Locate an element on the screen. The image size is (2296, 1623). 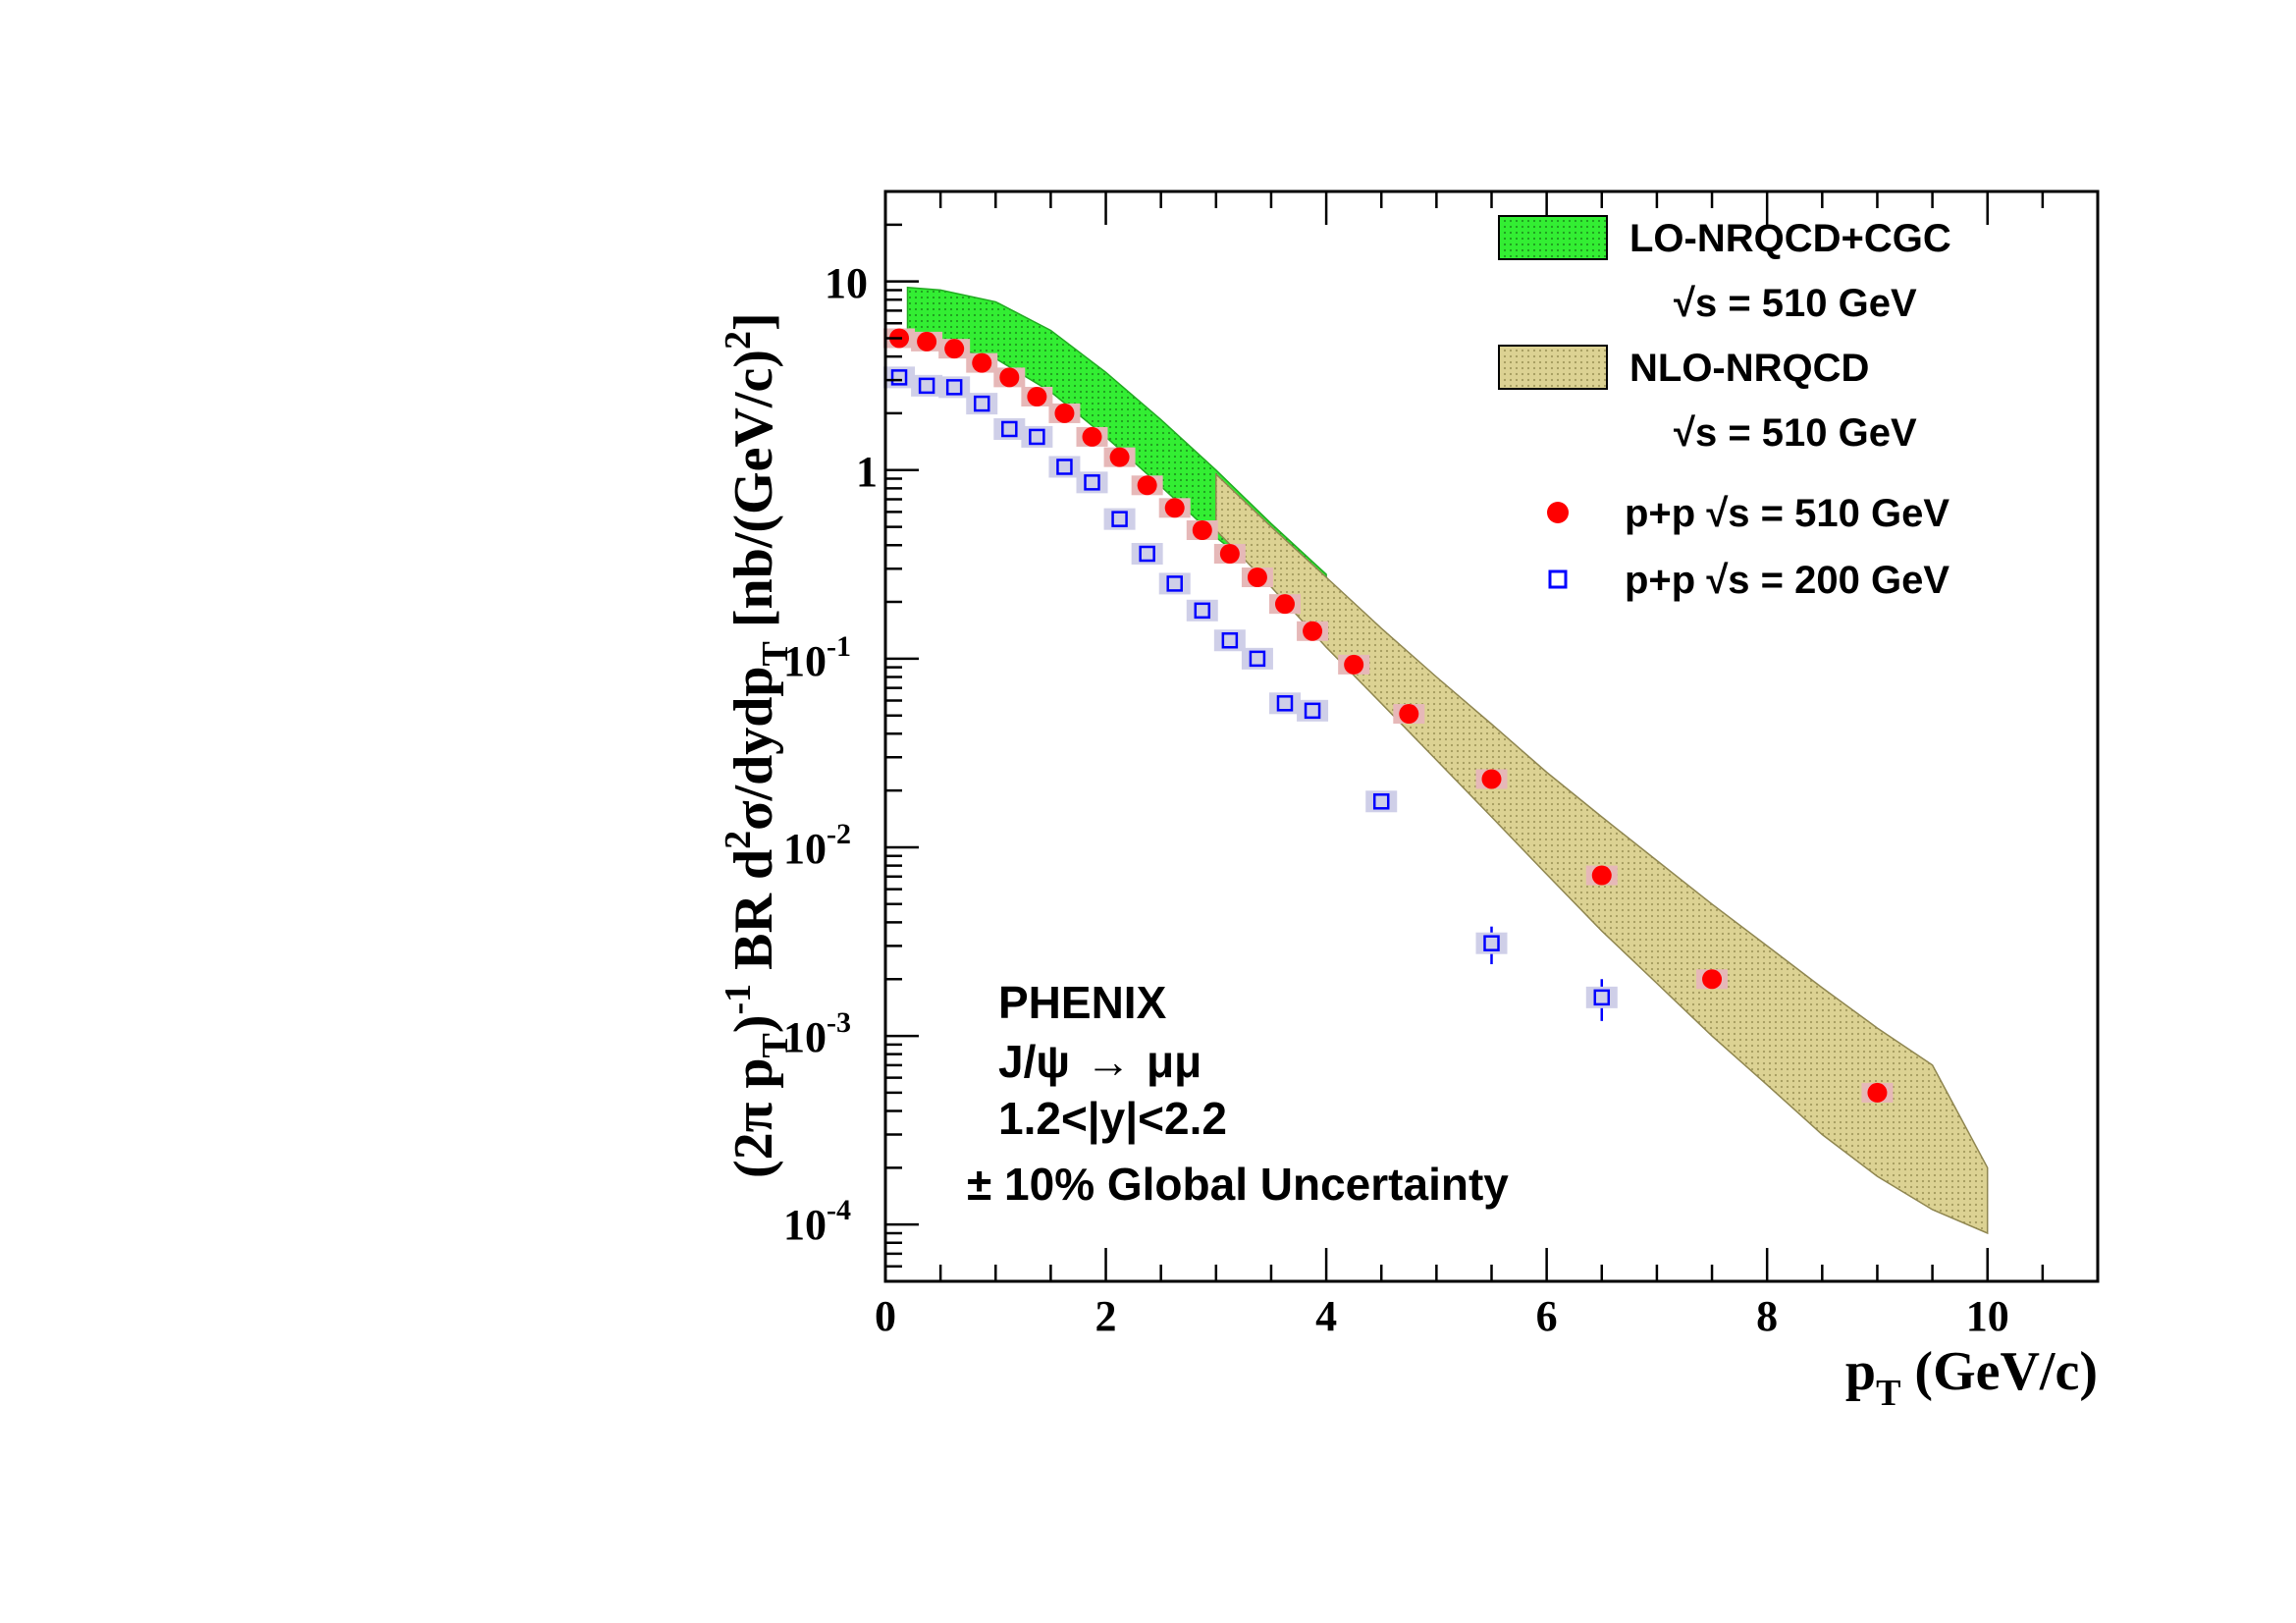
legend-label-pp-200: p+p √s = 200 GeV is located at coordinates (1787, 581).